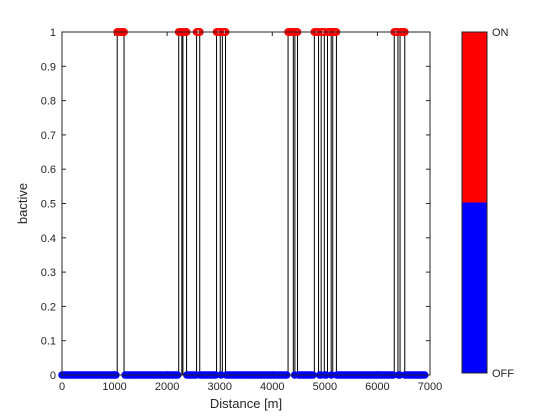 This screenshot has width=560, height=420. I want to click on y-tick-label: 0.4, so click(48, 239).